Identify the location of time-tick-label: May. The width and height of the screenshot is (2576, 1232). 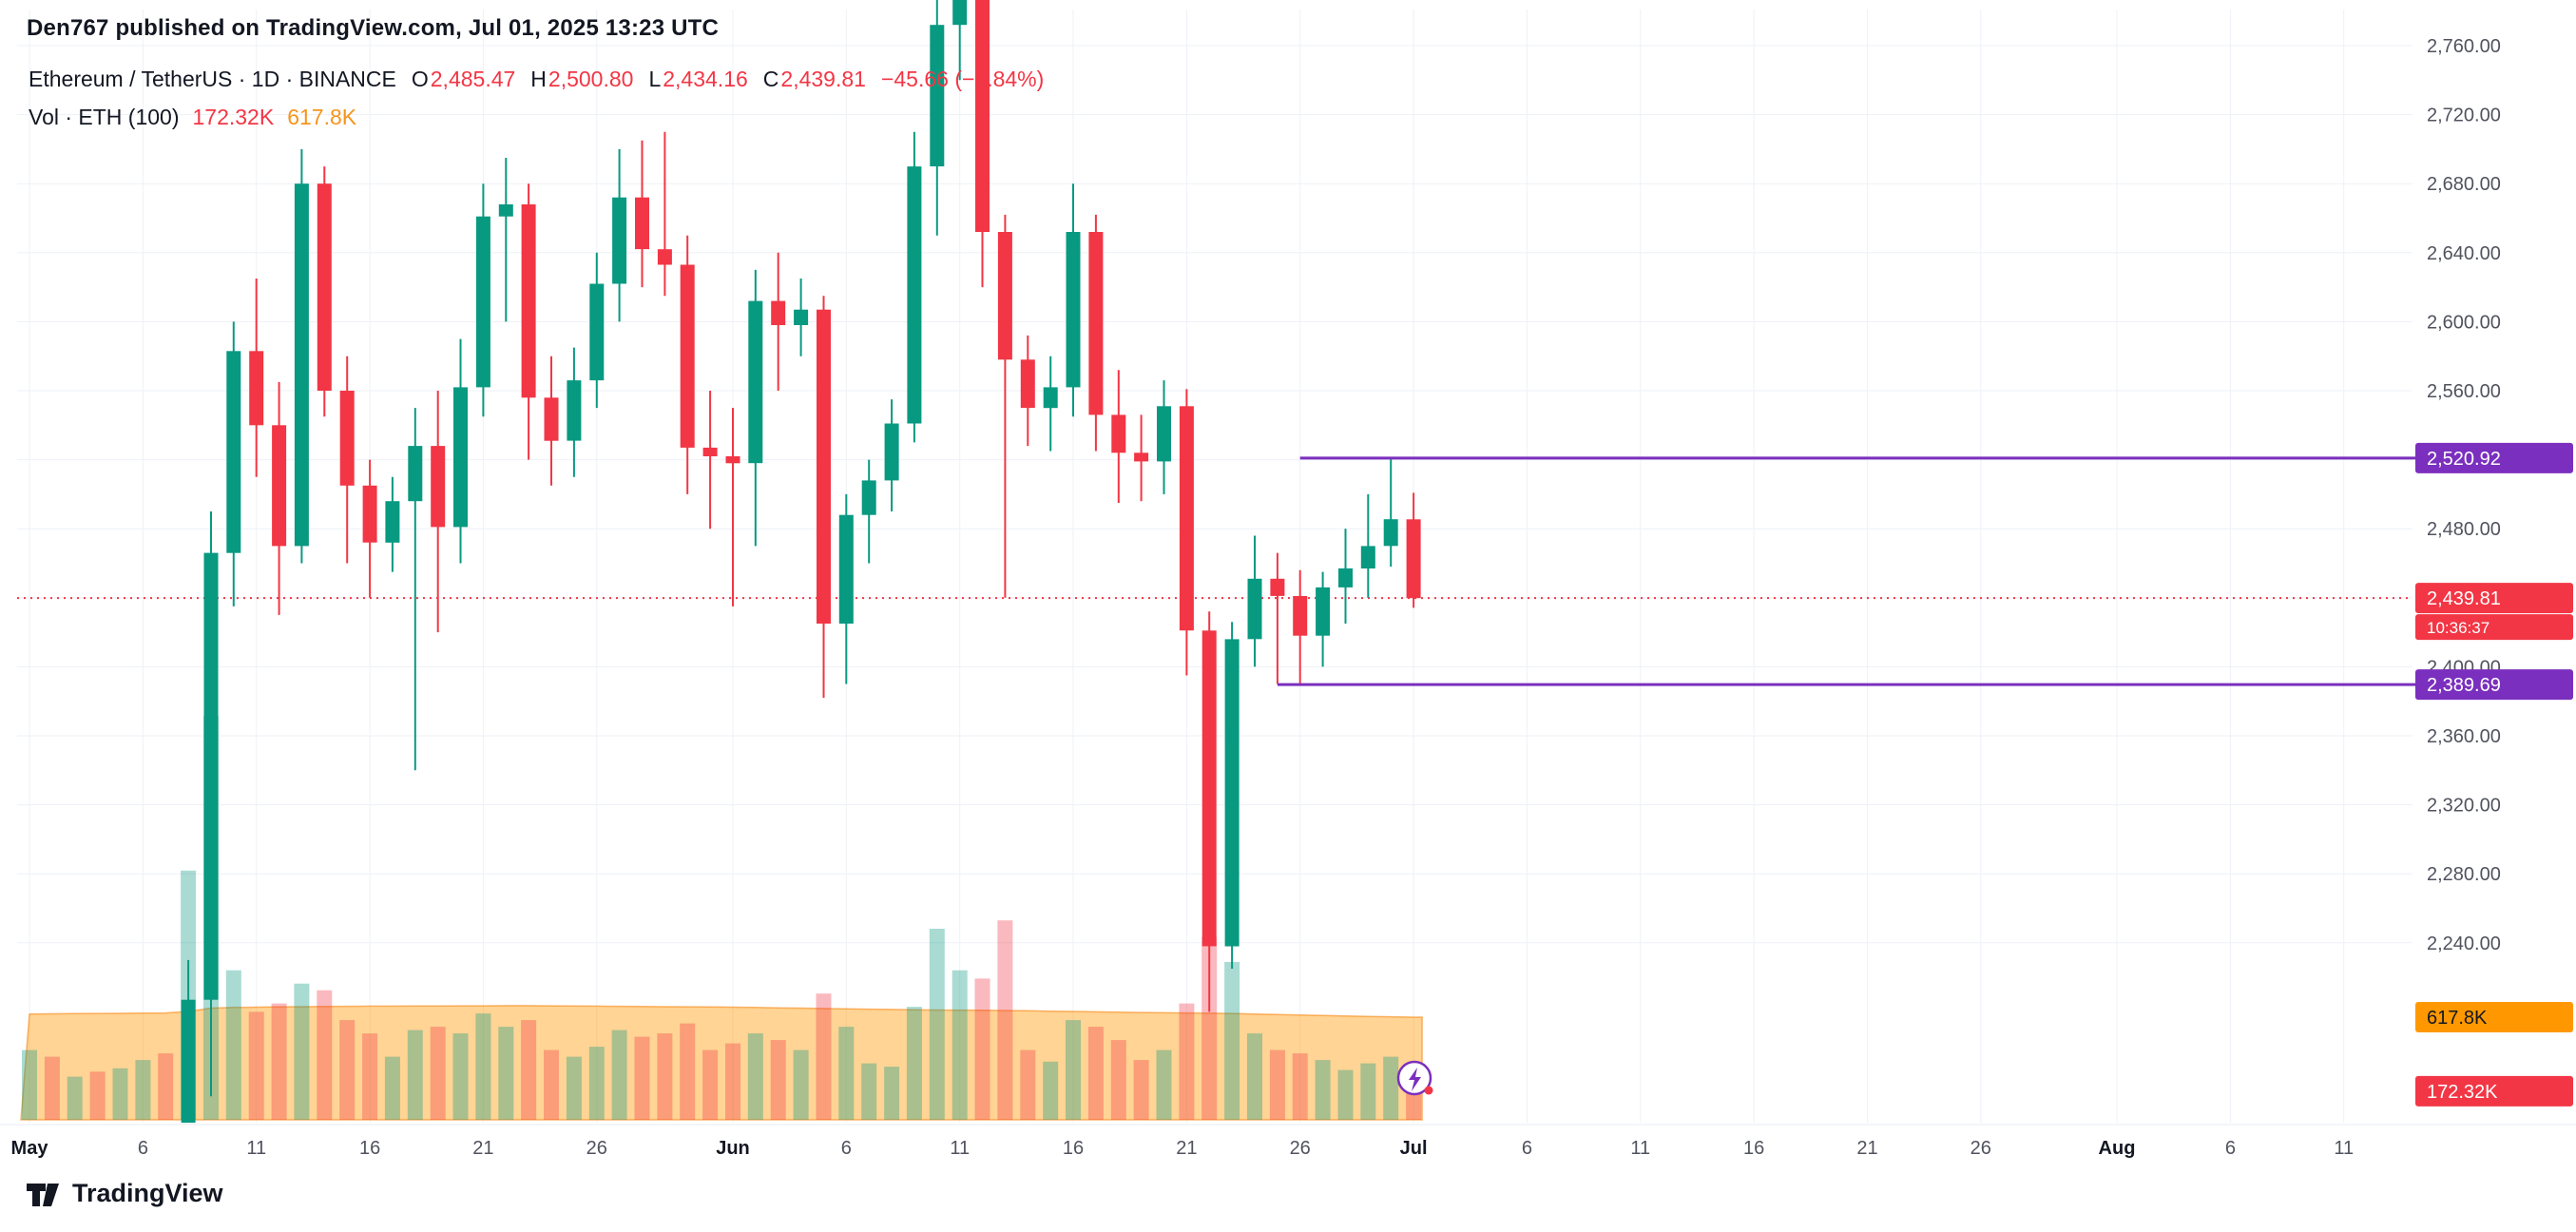
(30, 1148).